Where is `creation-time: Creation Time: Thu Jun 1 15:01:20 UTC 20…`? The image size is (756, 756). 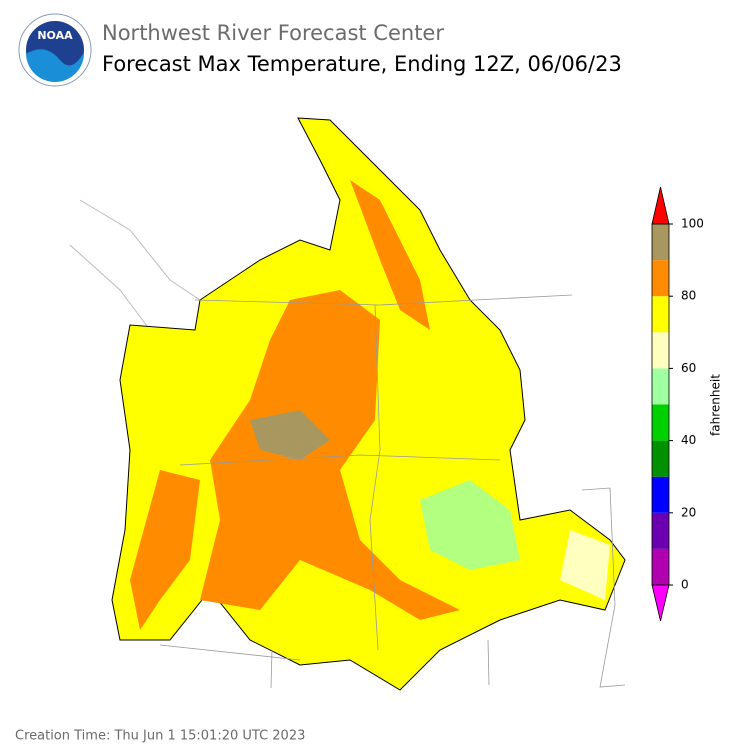
creation-time: Creation Time: Thu Jun 1 15:01:20 UTC 20… is located at coordinates (160, 736).